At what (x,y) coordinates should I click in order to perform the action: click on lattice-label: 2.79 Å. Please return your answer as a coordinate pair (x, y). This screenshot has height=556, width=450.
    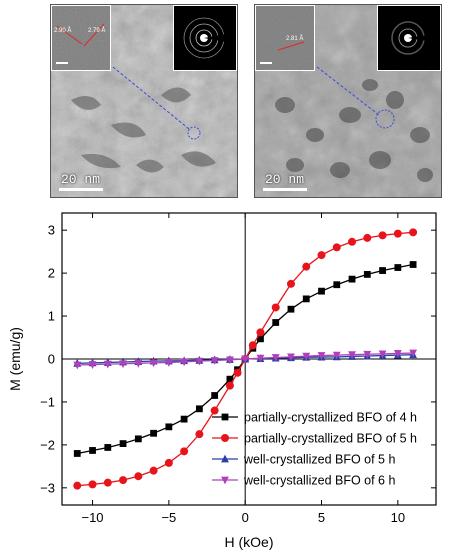
    Looking at the image, I should click on (97, 31).